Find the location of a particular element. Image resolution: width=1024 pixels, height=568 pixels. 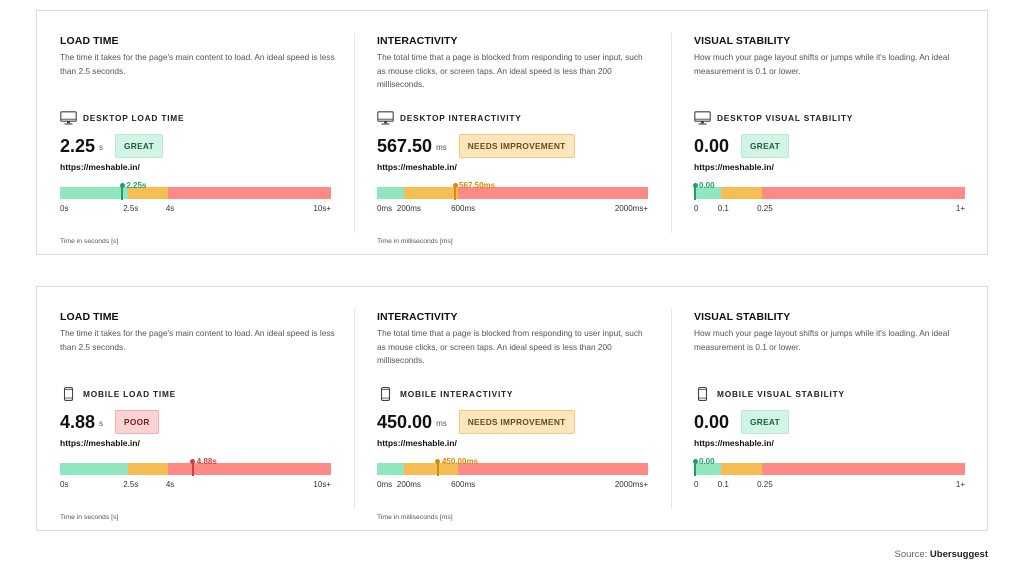

source-credit: Source: Ubersuggest is located at coordinates (941, 554).